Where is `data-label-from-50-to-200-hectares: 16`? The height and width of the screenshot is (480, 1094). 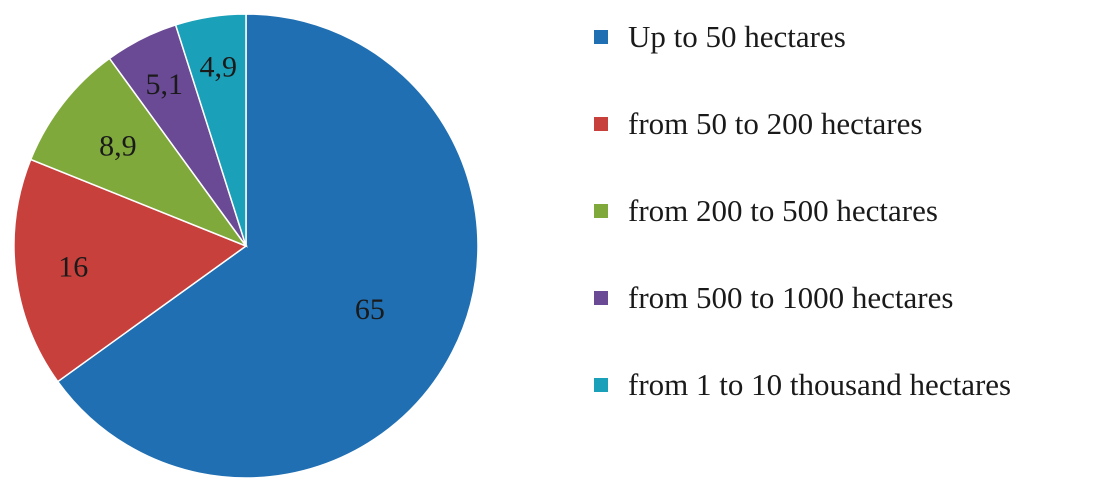 data-label-from-50-to-200-hectares: 16 is located at coordinates (73, 267).